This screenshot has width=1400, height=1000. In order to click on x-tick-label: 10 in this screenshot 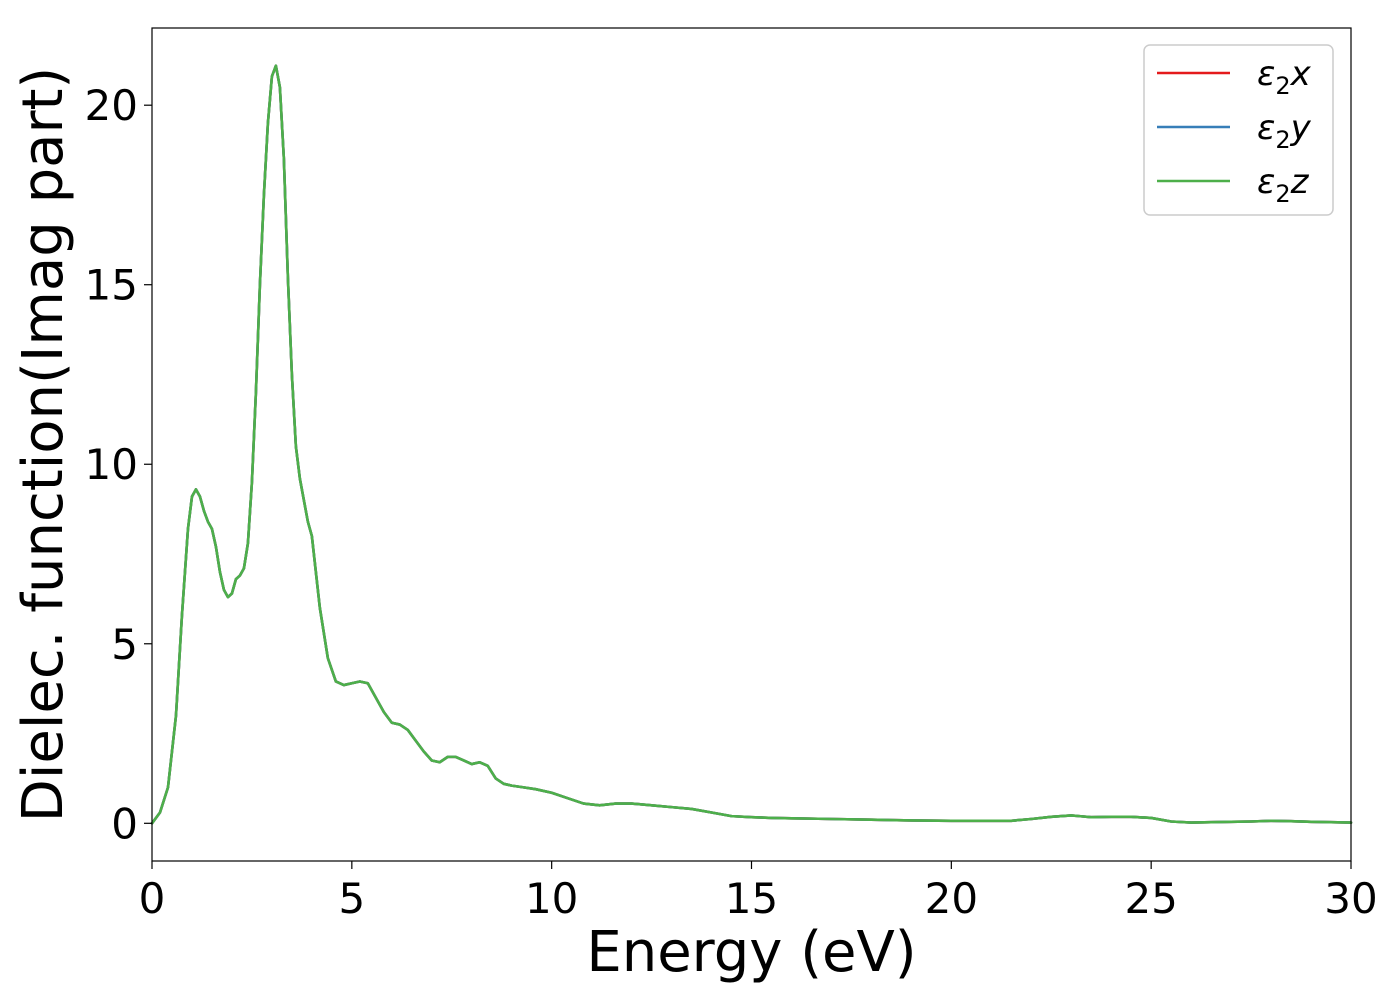, I will do `click(551, 898)`.